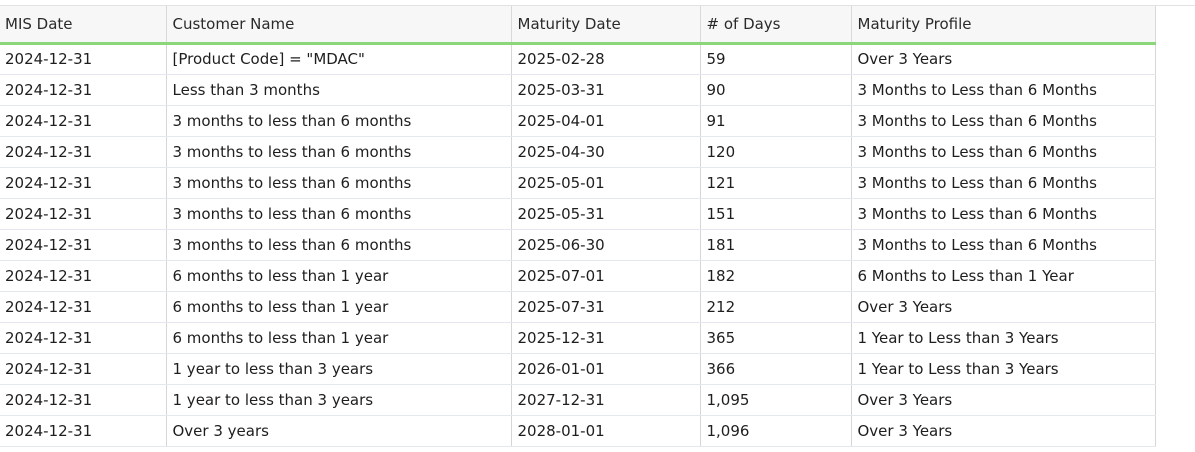  I want to click on cell-days: 1,096, so click(776, 431).